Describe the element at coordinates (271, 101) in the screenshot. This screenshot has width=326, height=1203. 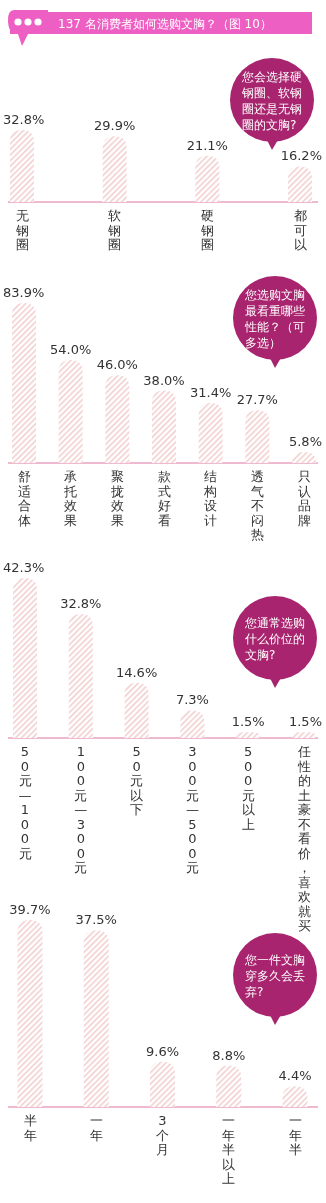
I see `chart-subtitle: 您会选择硬钢圈、软钢圈还是无钢圈的文胸?` at that location.